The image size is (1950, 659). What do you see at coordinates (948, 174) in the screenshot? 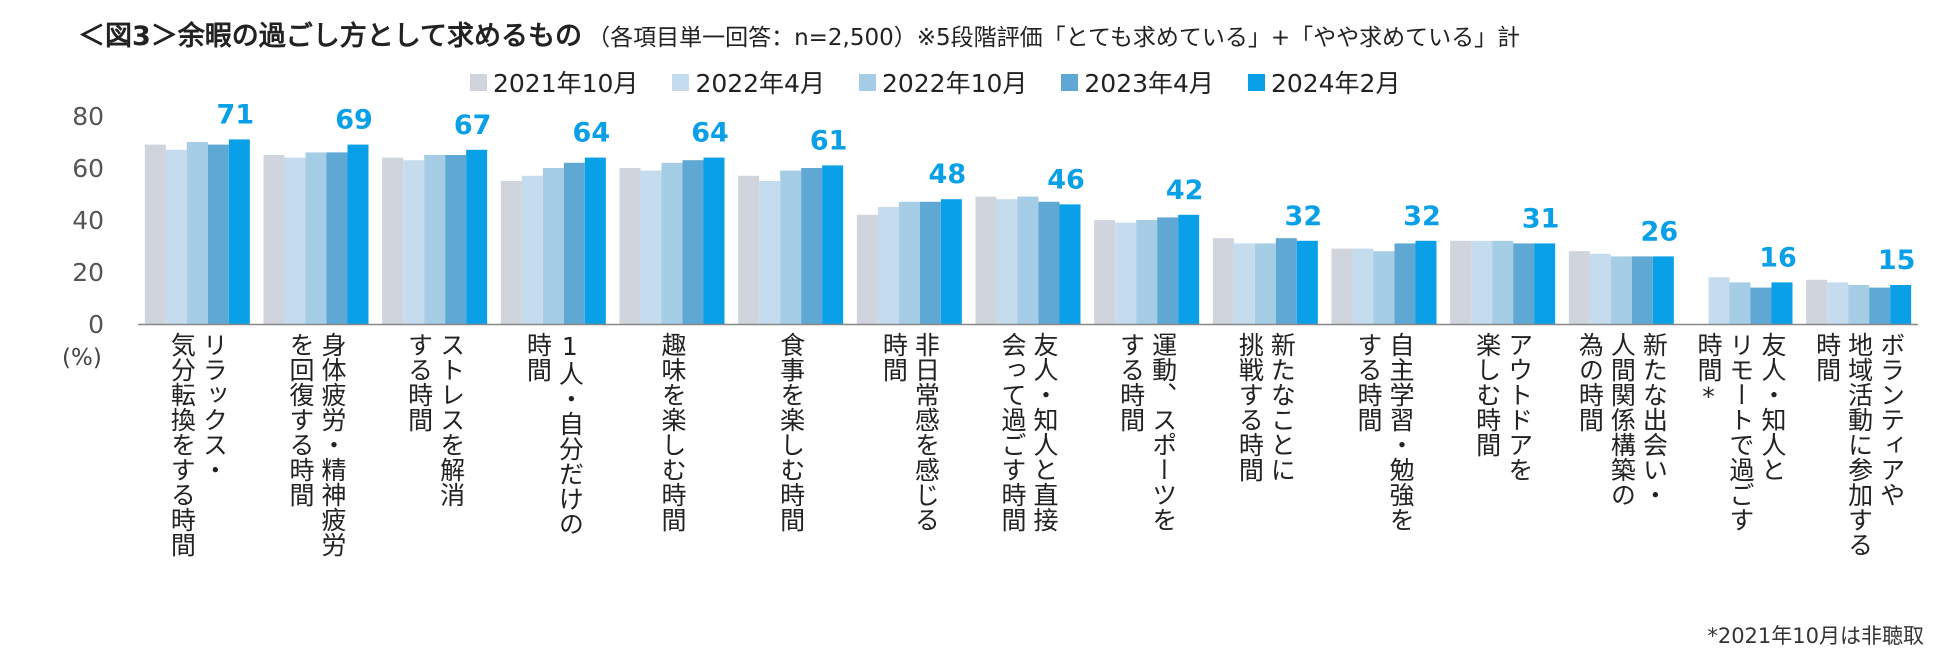
I see `value-label: 48` at bounding box center [948, 174].